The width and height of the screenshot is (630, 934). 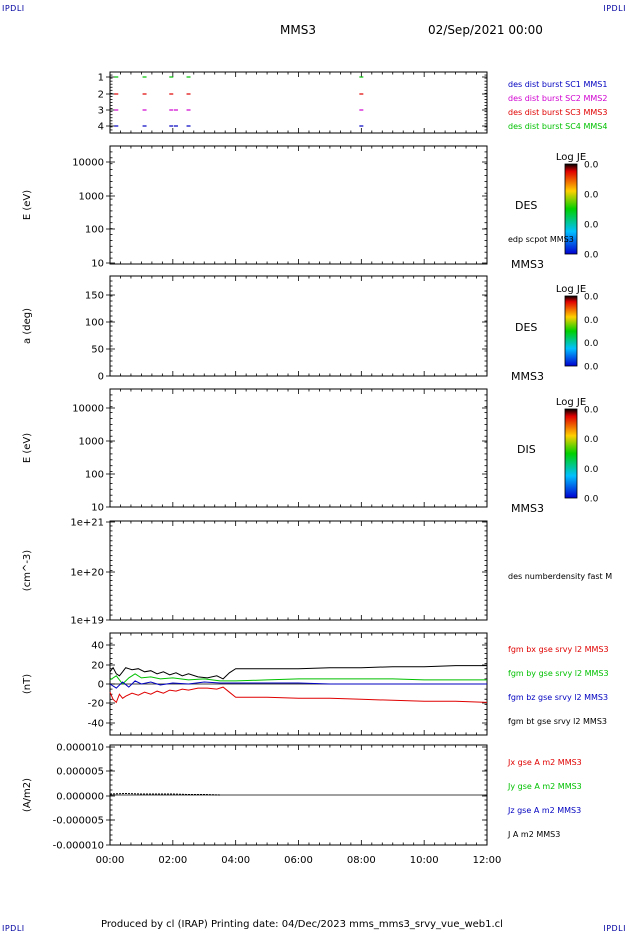 What do you see at coordinates (560, 576) in the screenshot?
I see `density-legend-entry: des numberdensity fast M` at bounding box center [560, 576].